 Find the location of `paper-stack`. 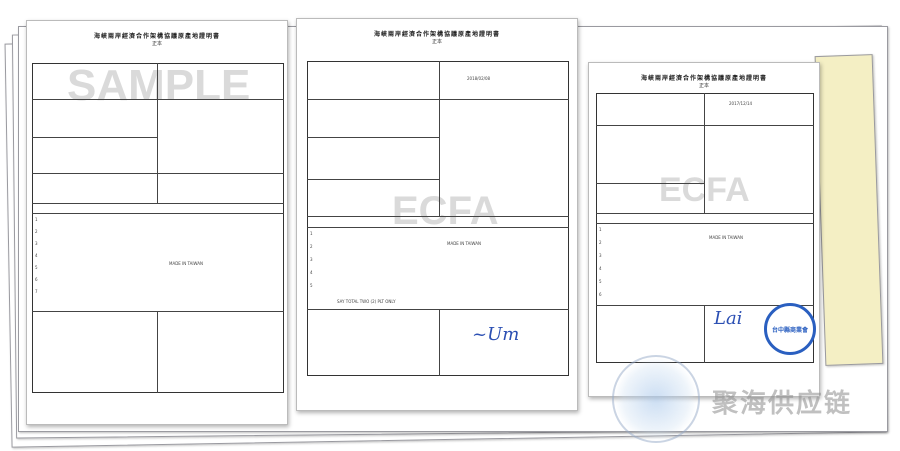

paper-stack is located at coordinates (849, 210).